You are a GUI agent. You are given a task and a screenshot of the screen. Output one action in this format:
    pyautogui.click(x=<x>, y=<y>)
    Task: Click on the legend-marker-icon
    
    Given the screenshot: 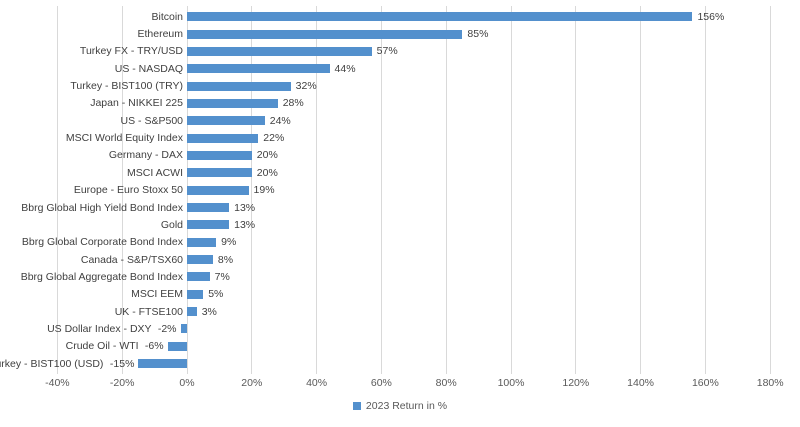 What is the action you would take?
    pyautogui.click(x=356, y=406)
    